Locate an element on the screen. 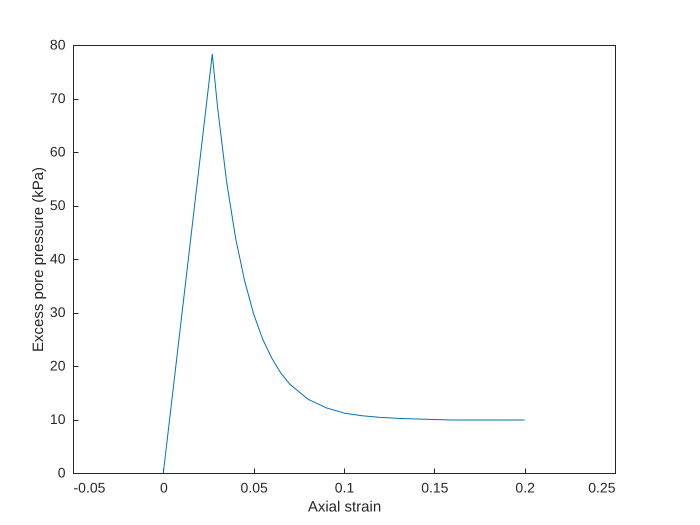 The height and width of the screenshot is (525, 700). y-tick-label: 20 is located at coordinates (58, 366).